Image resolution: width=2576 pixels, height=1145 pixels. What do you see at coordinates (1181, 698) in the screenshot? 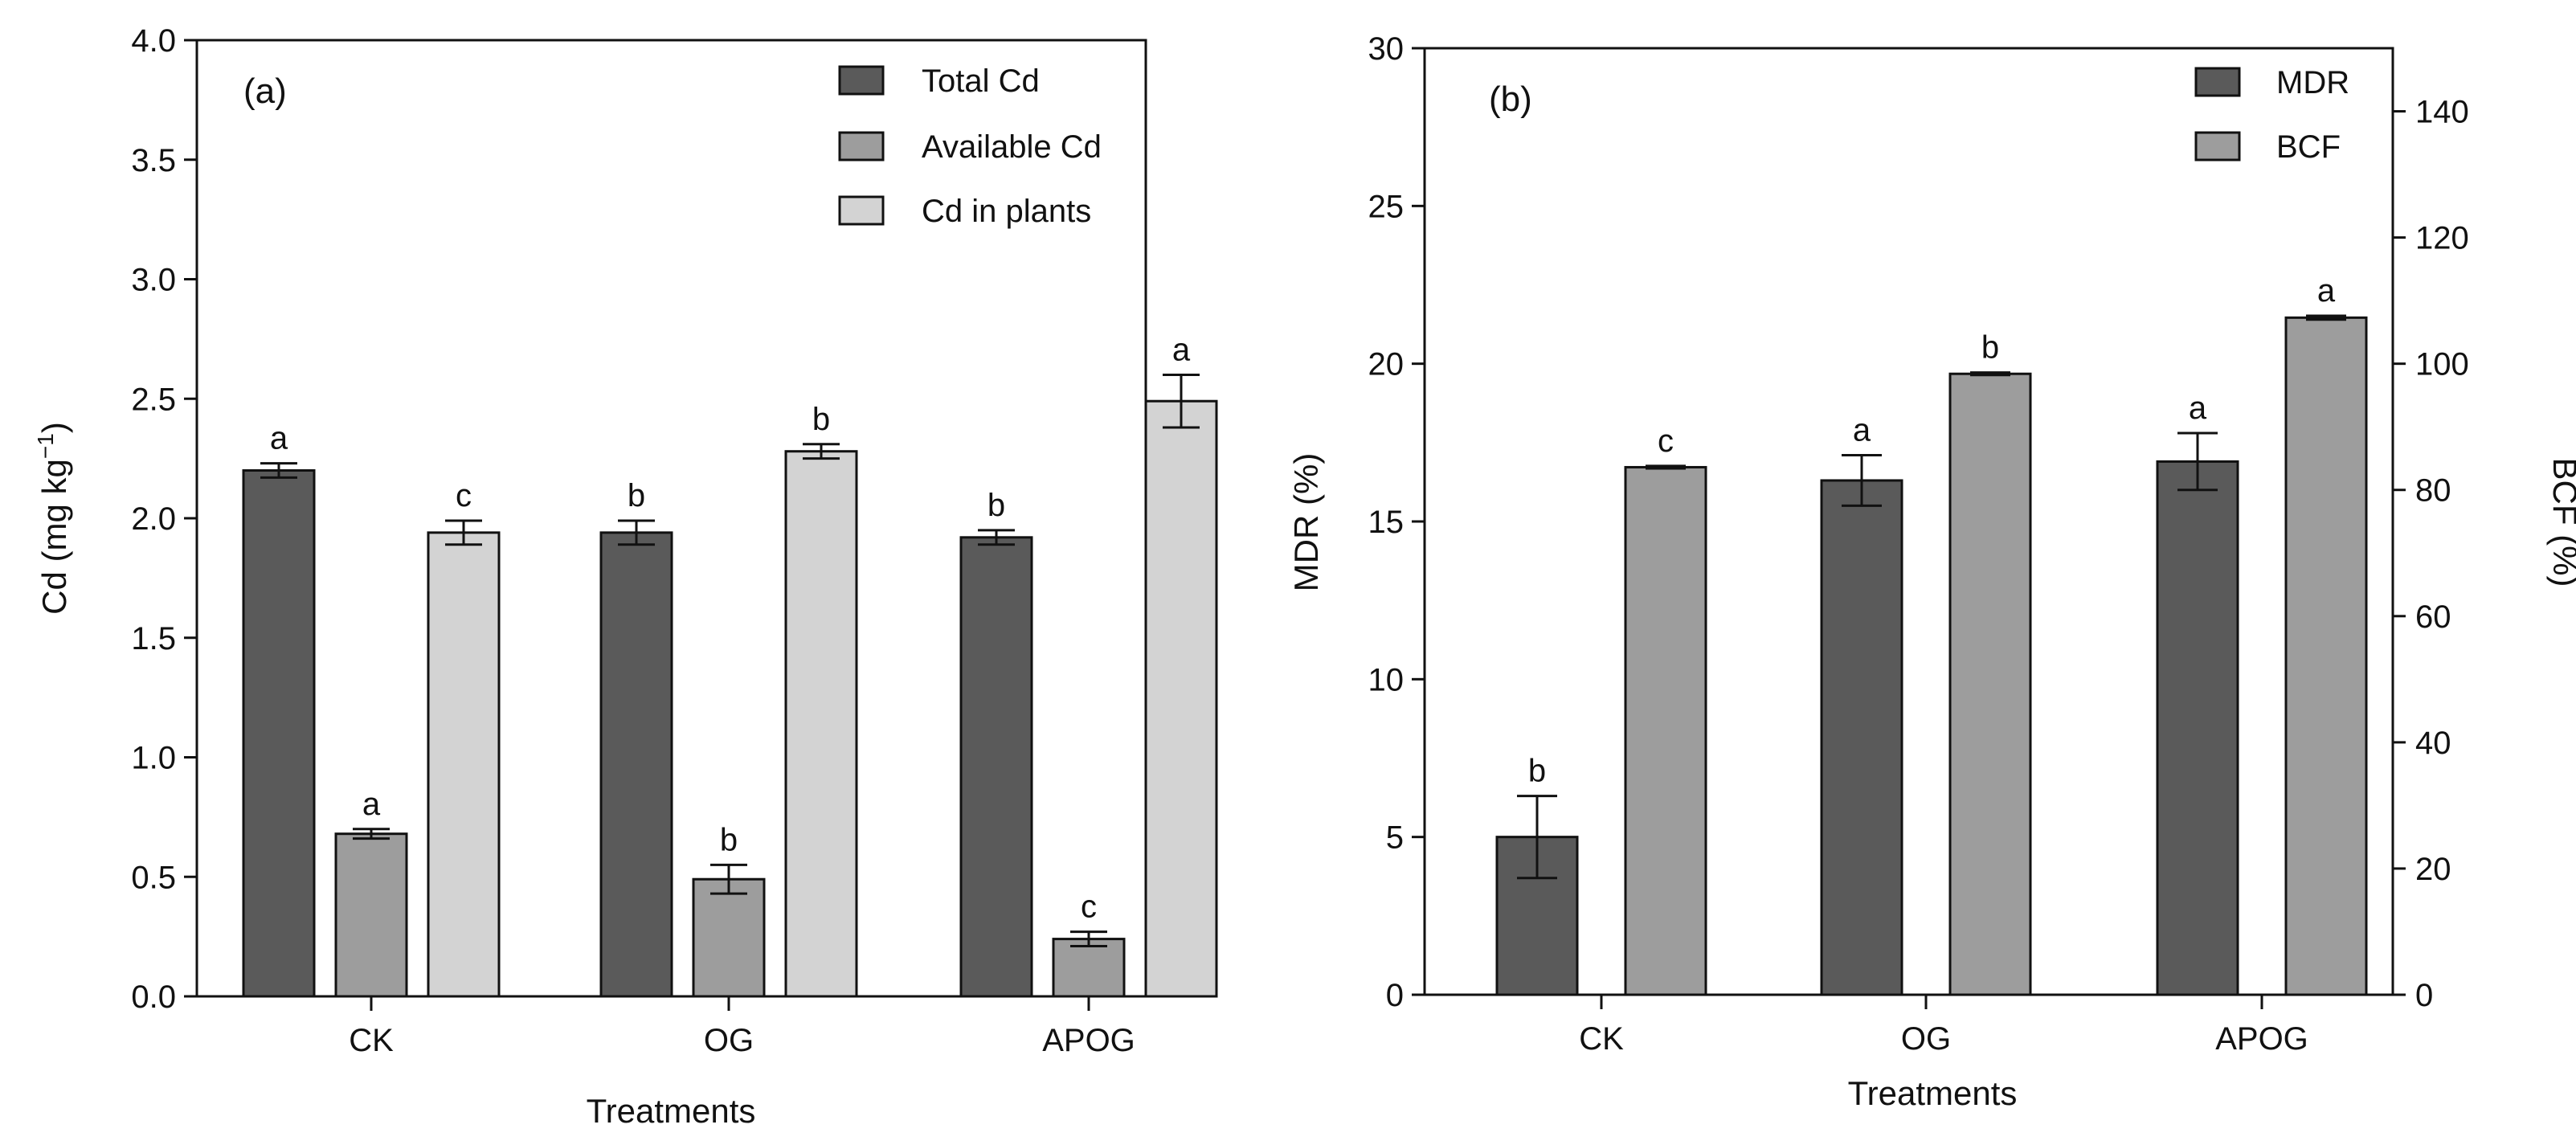
I see `bar-cd-in-plants-apog` at bounding box center [1181, 698].